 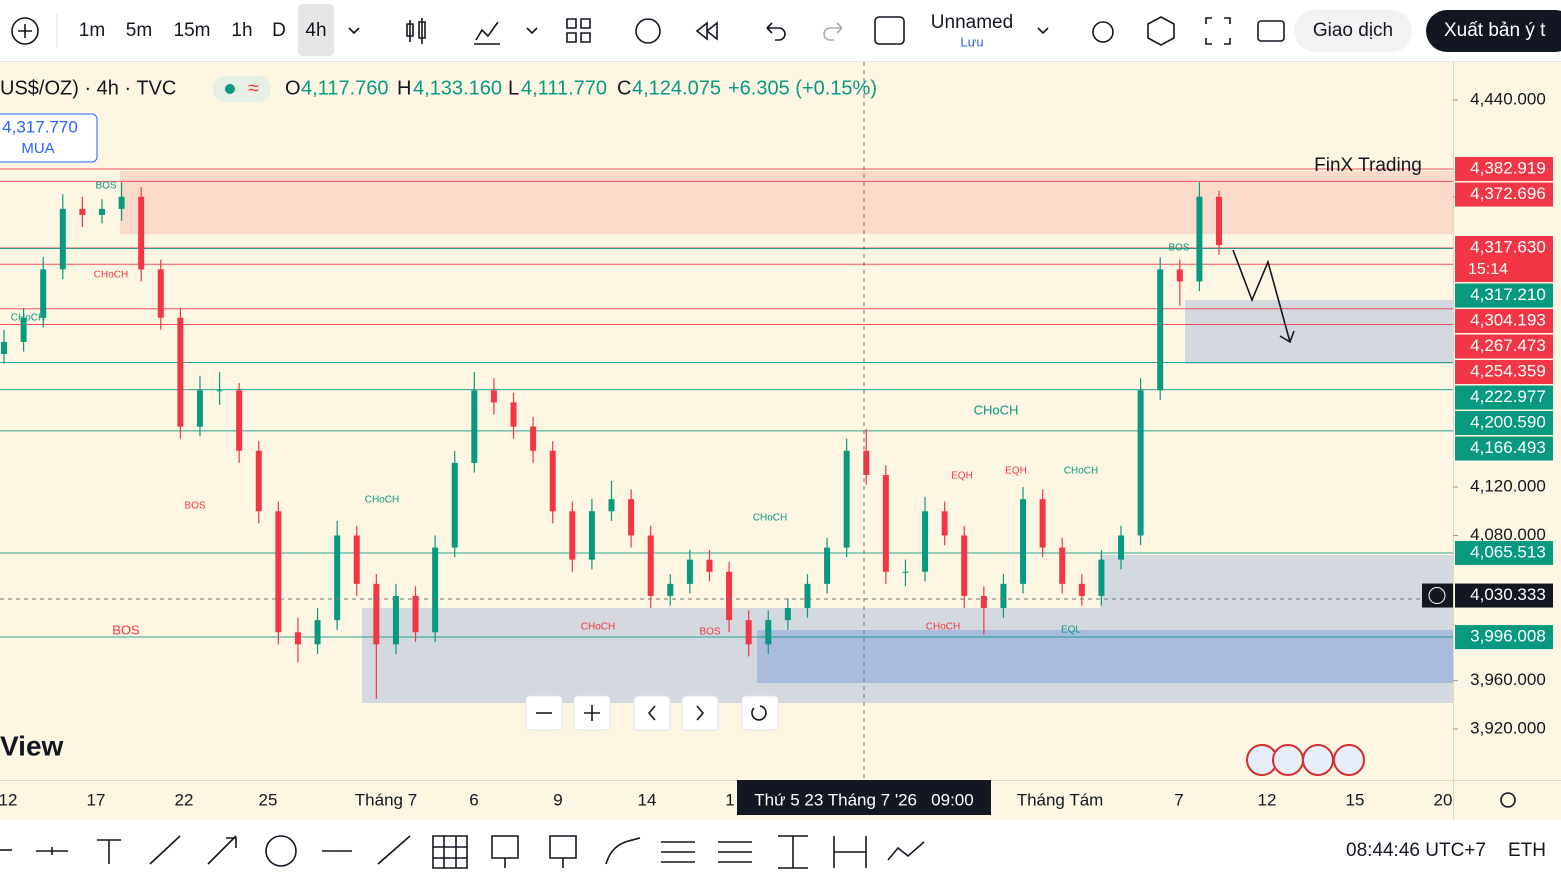 I want to click on fullscreen, so click(x=1218, y=31).